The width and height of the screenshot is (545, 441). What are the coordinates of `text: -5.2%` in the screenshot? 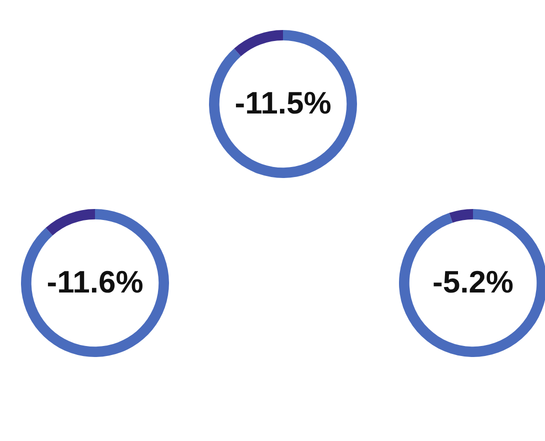 It's located at (473, 282).